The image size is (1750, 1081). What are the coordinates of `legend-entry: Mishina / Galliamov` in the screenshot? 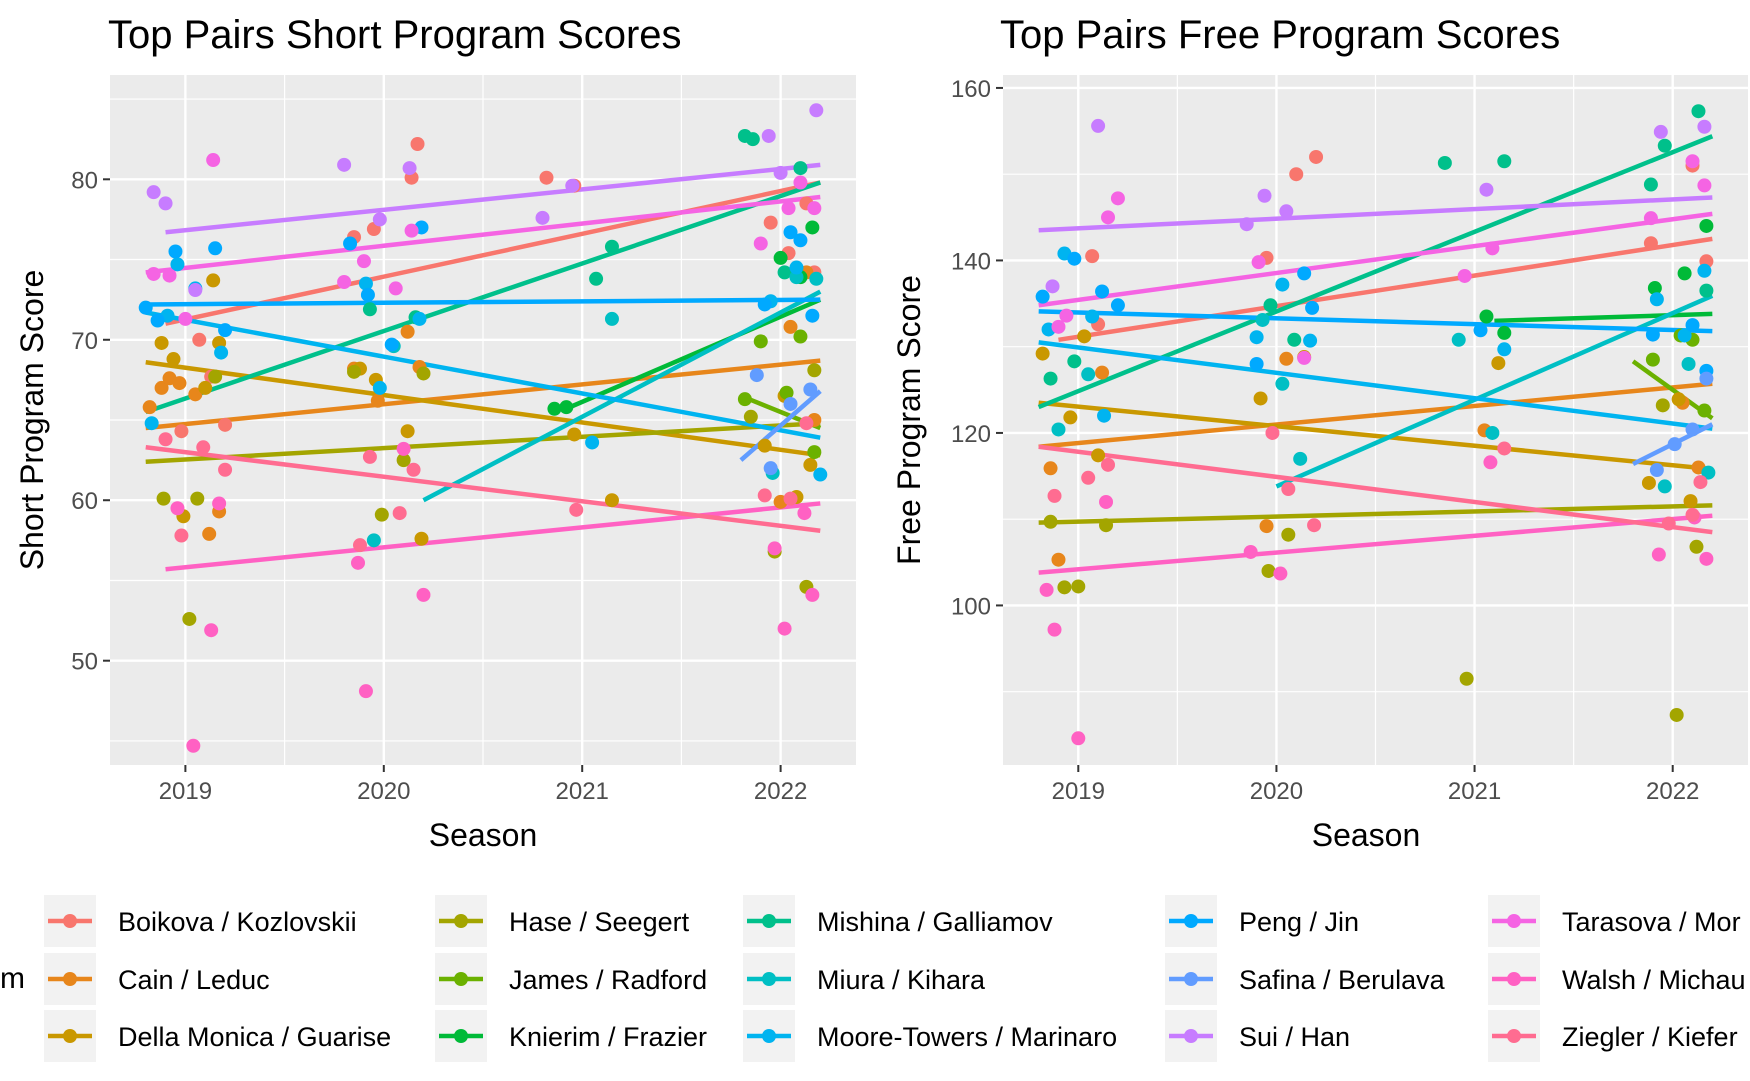 It's located at (898, 921).